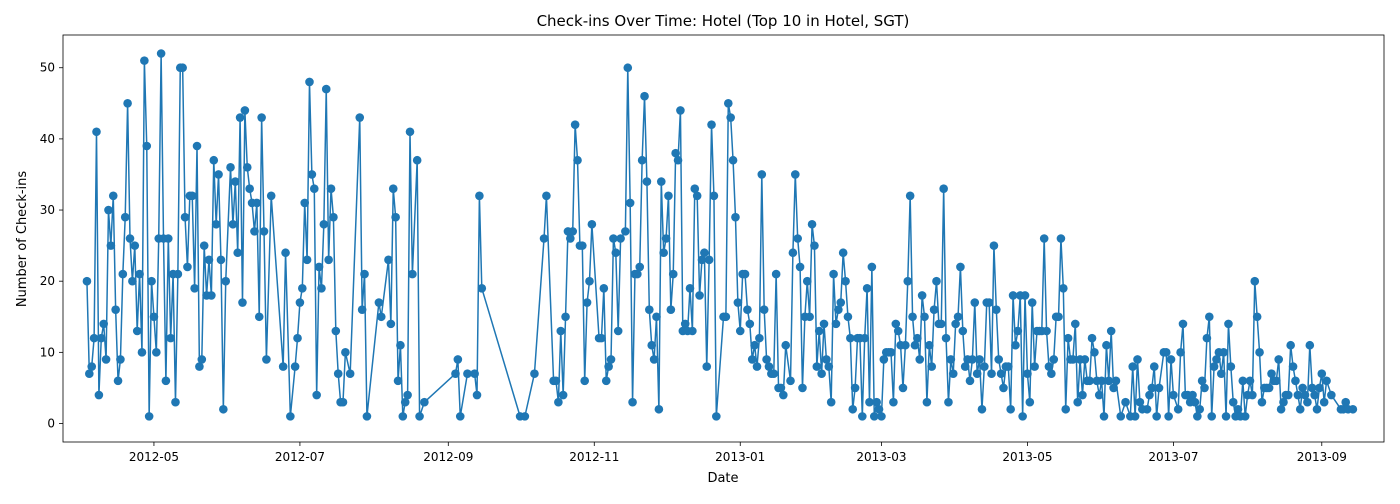  What do you see at coordinates (722, 478) in the screenshot?
I see `x-axis-label: Date` at bounding box center [722, 478].